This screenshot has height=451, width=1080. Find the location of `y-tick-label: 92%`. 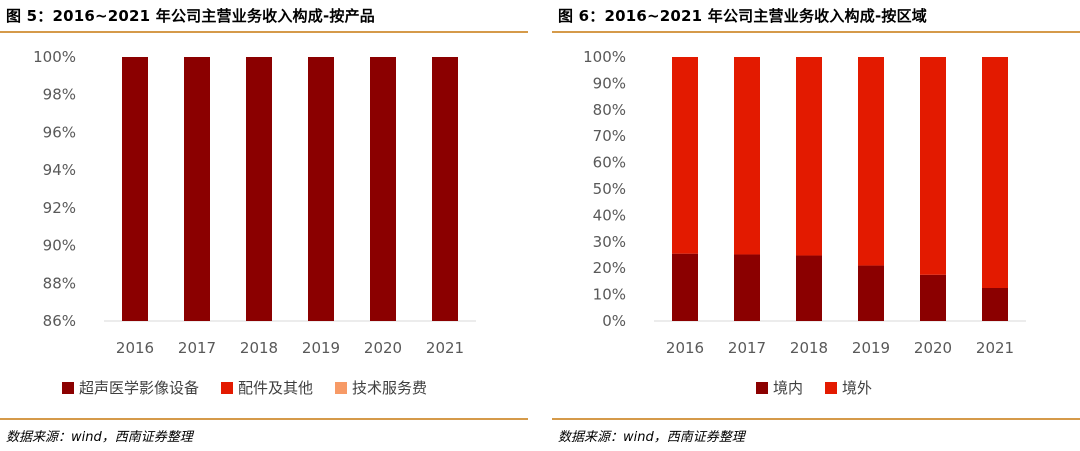

y-tick-label: 92% is located at coordinates (59, 208).